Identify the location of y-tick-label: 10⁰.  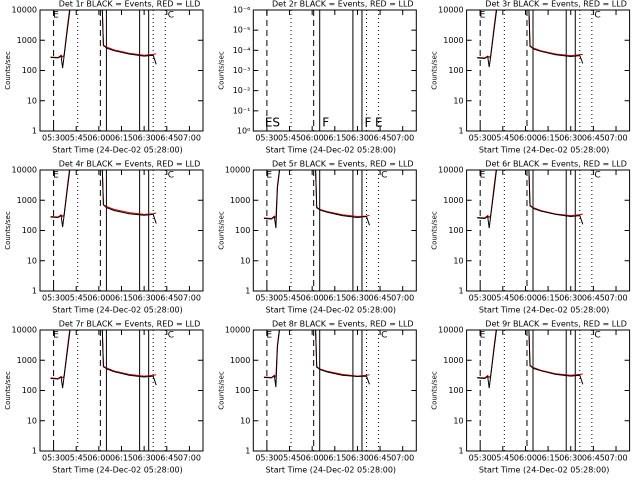
(243, 131).